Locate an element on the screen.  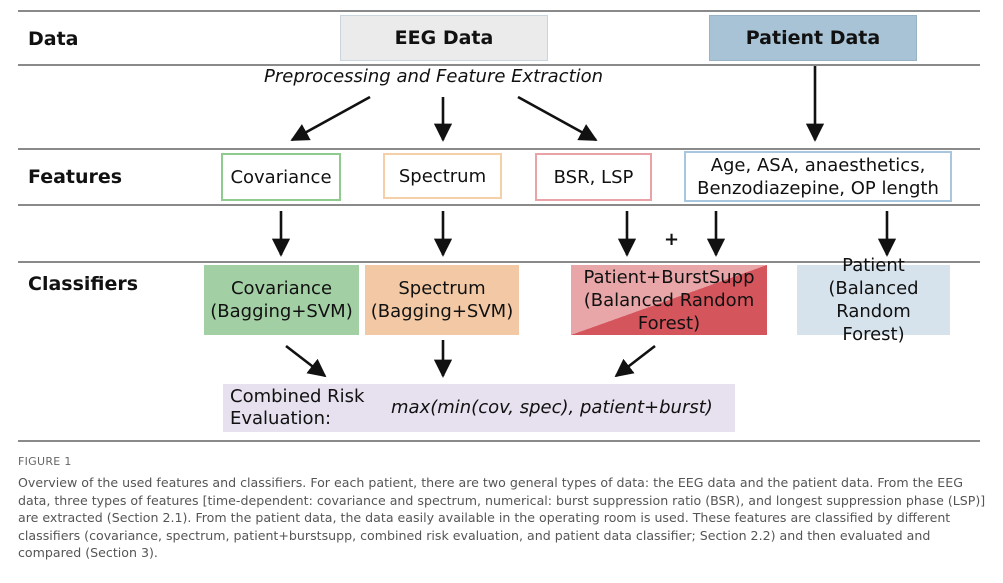
patient-data-box: Patient Data is located at coordinates (813, 38).